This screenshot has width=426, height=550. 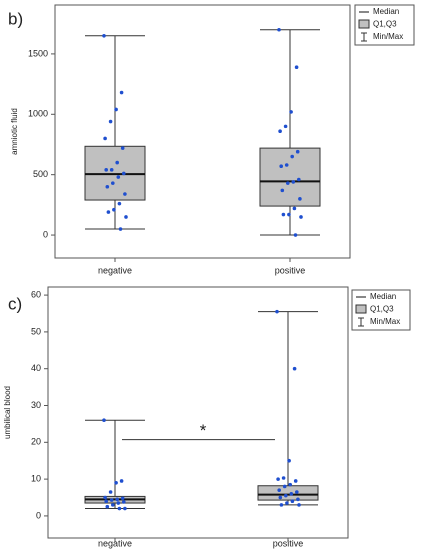 What do you see at coordinates (36, 368) in the screenshot?
I see `y-tick-label: 40` at bounding box center [36, 368].